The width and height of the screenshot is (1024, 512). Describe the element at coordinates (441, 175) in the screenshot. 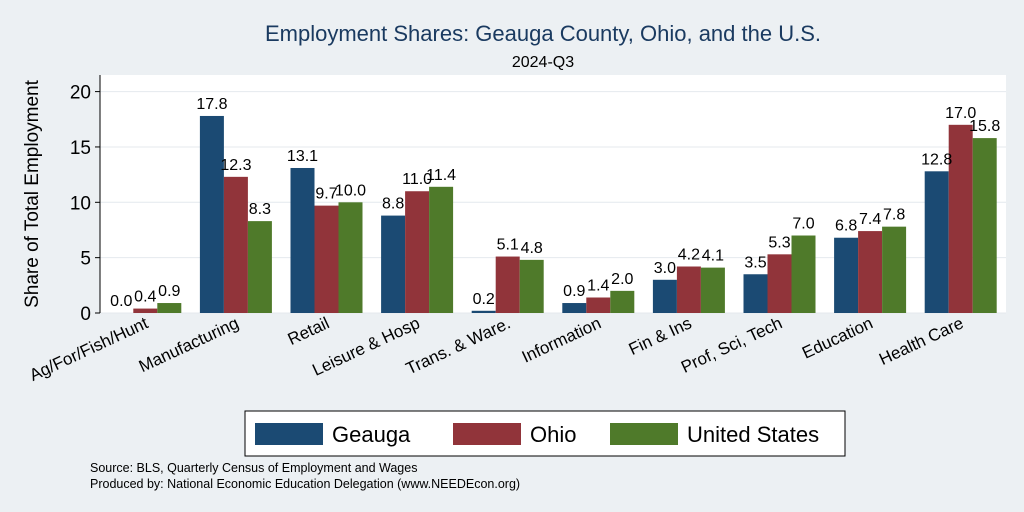

I see `data-label: 11.4` at that location.